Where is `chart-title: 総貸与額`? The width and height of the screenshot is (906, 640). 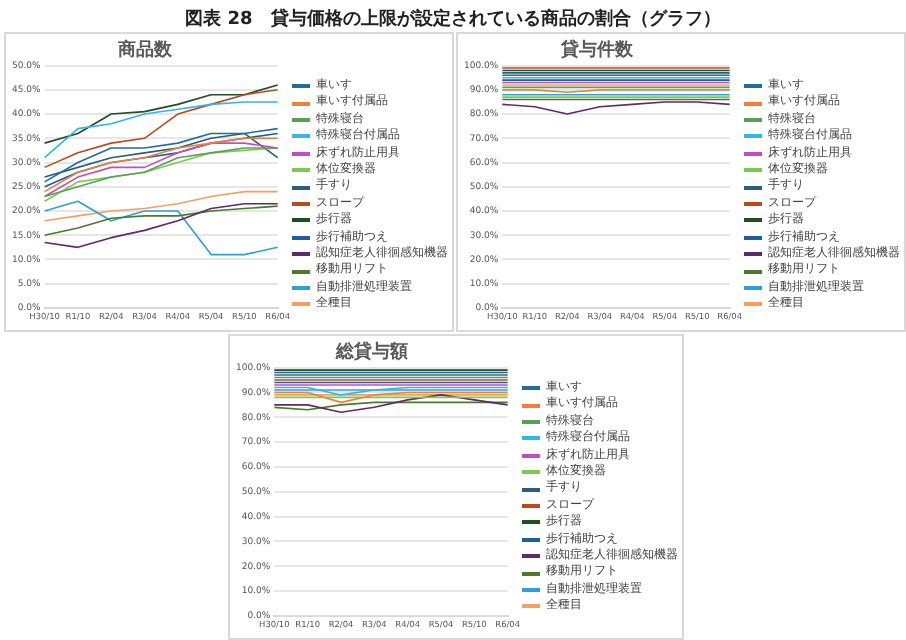
chart-title: 総貸与額 is located at coordinates (371, 352).